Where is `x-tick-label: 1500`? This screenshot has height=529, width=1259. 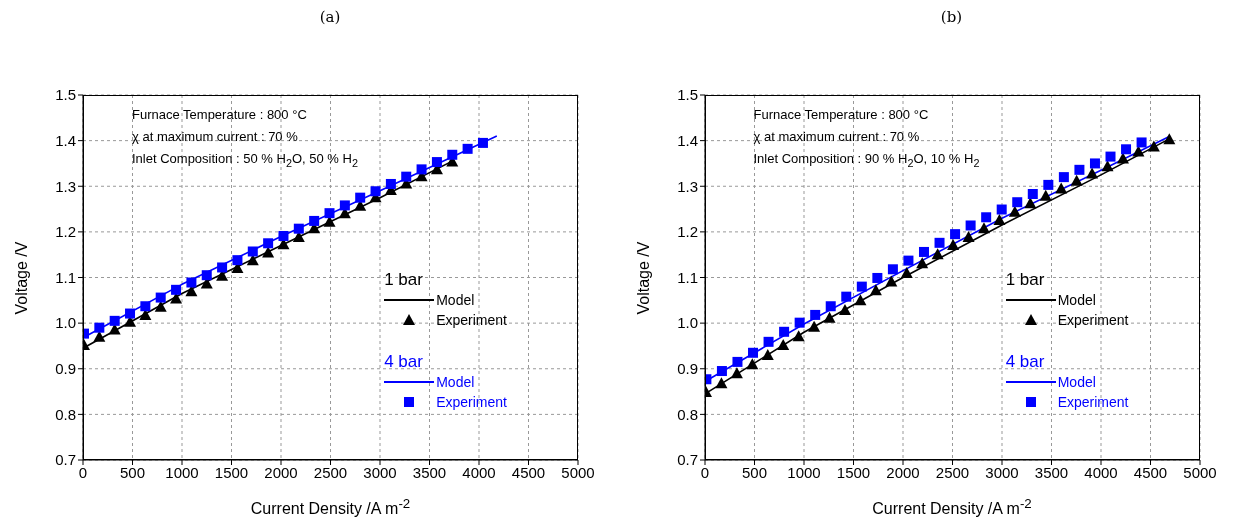
x-tick-label: 1500 is located at coordinates (853, 472).